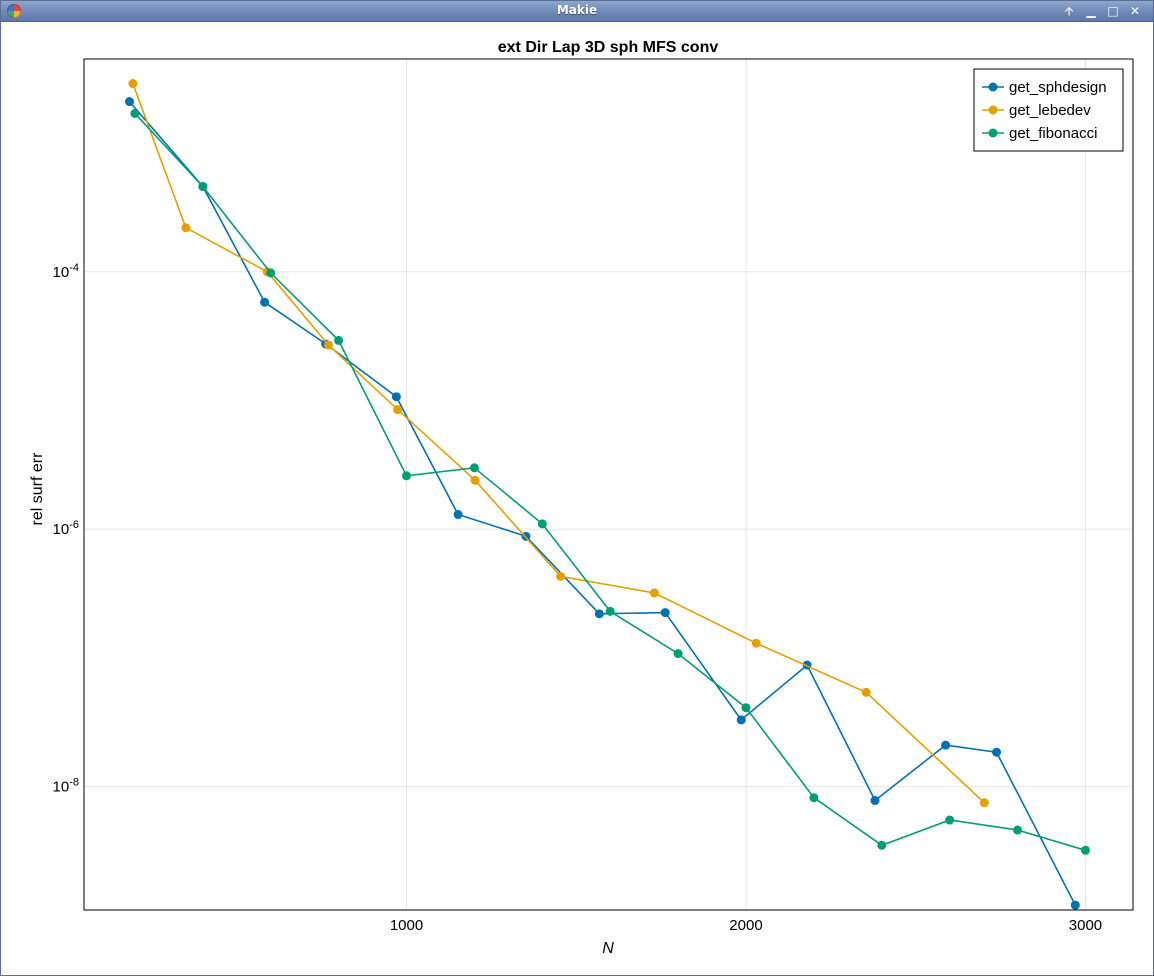 This screenshot has height=976, width=1154. What do you see at coordinates (608, 47) in the screenshot?
I see `chart-title: ext Dir Lap 3D sph MFS conv` at bounding box center [608, 47].